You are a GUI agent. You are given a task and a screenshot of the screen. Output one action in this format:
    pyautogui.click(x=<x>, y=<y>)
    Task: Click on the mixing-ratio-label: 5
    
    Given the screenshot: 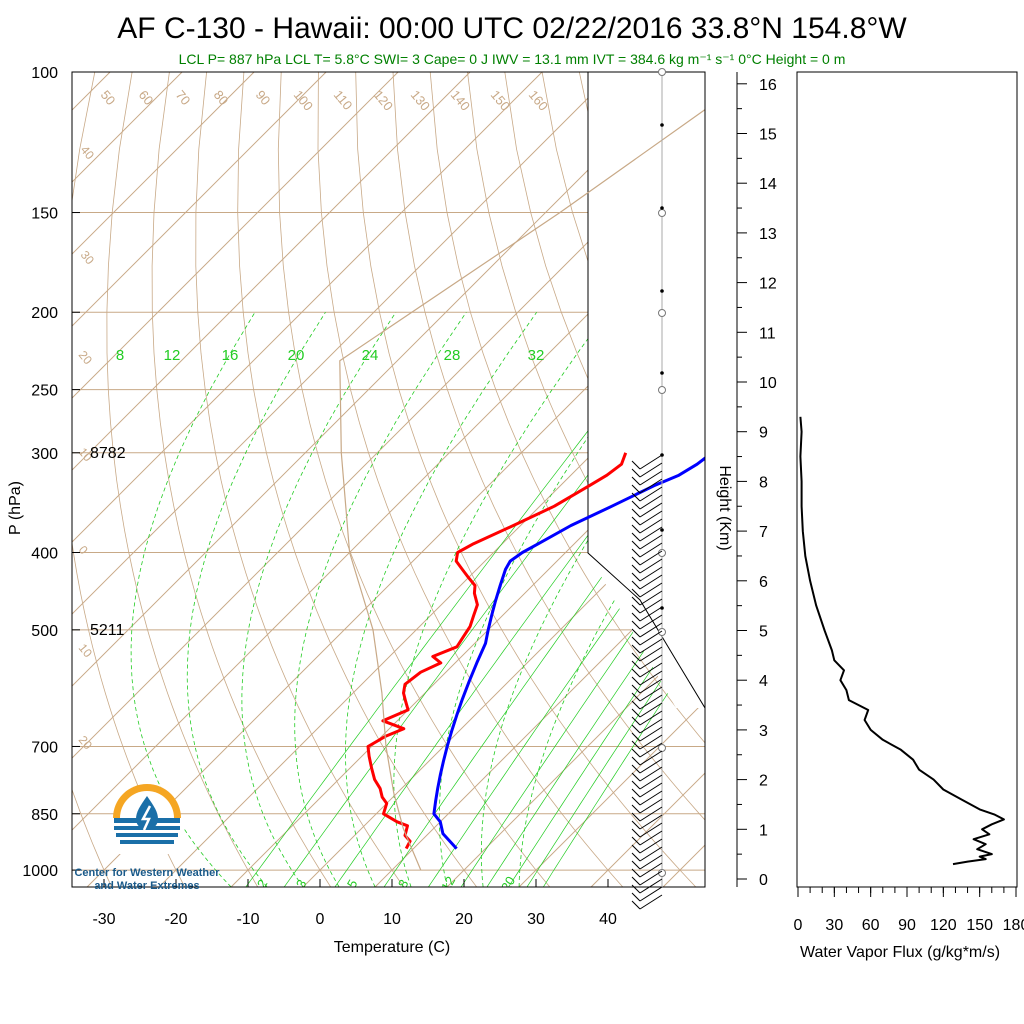 What is the action you would take?
    pyautogui.click(x=352, y=884)
    